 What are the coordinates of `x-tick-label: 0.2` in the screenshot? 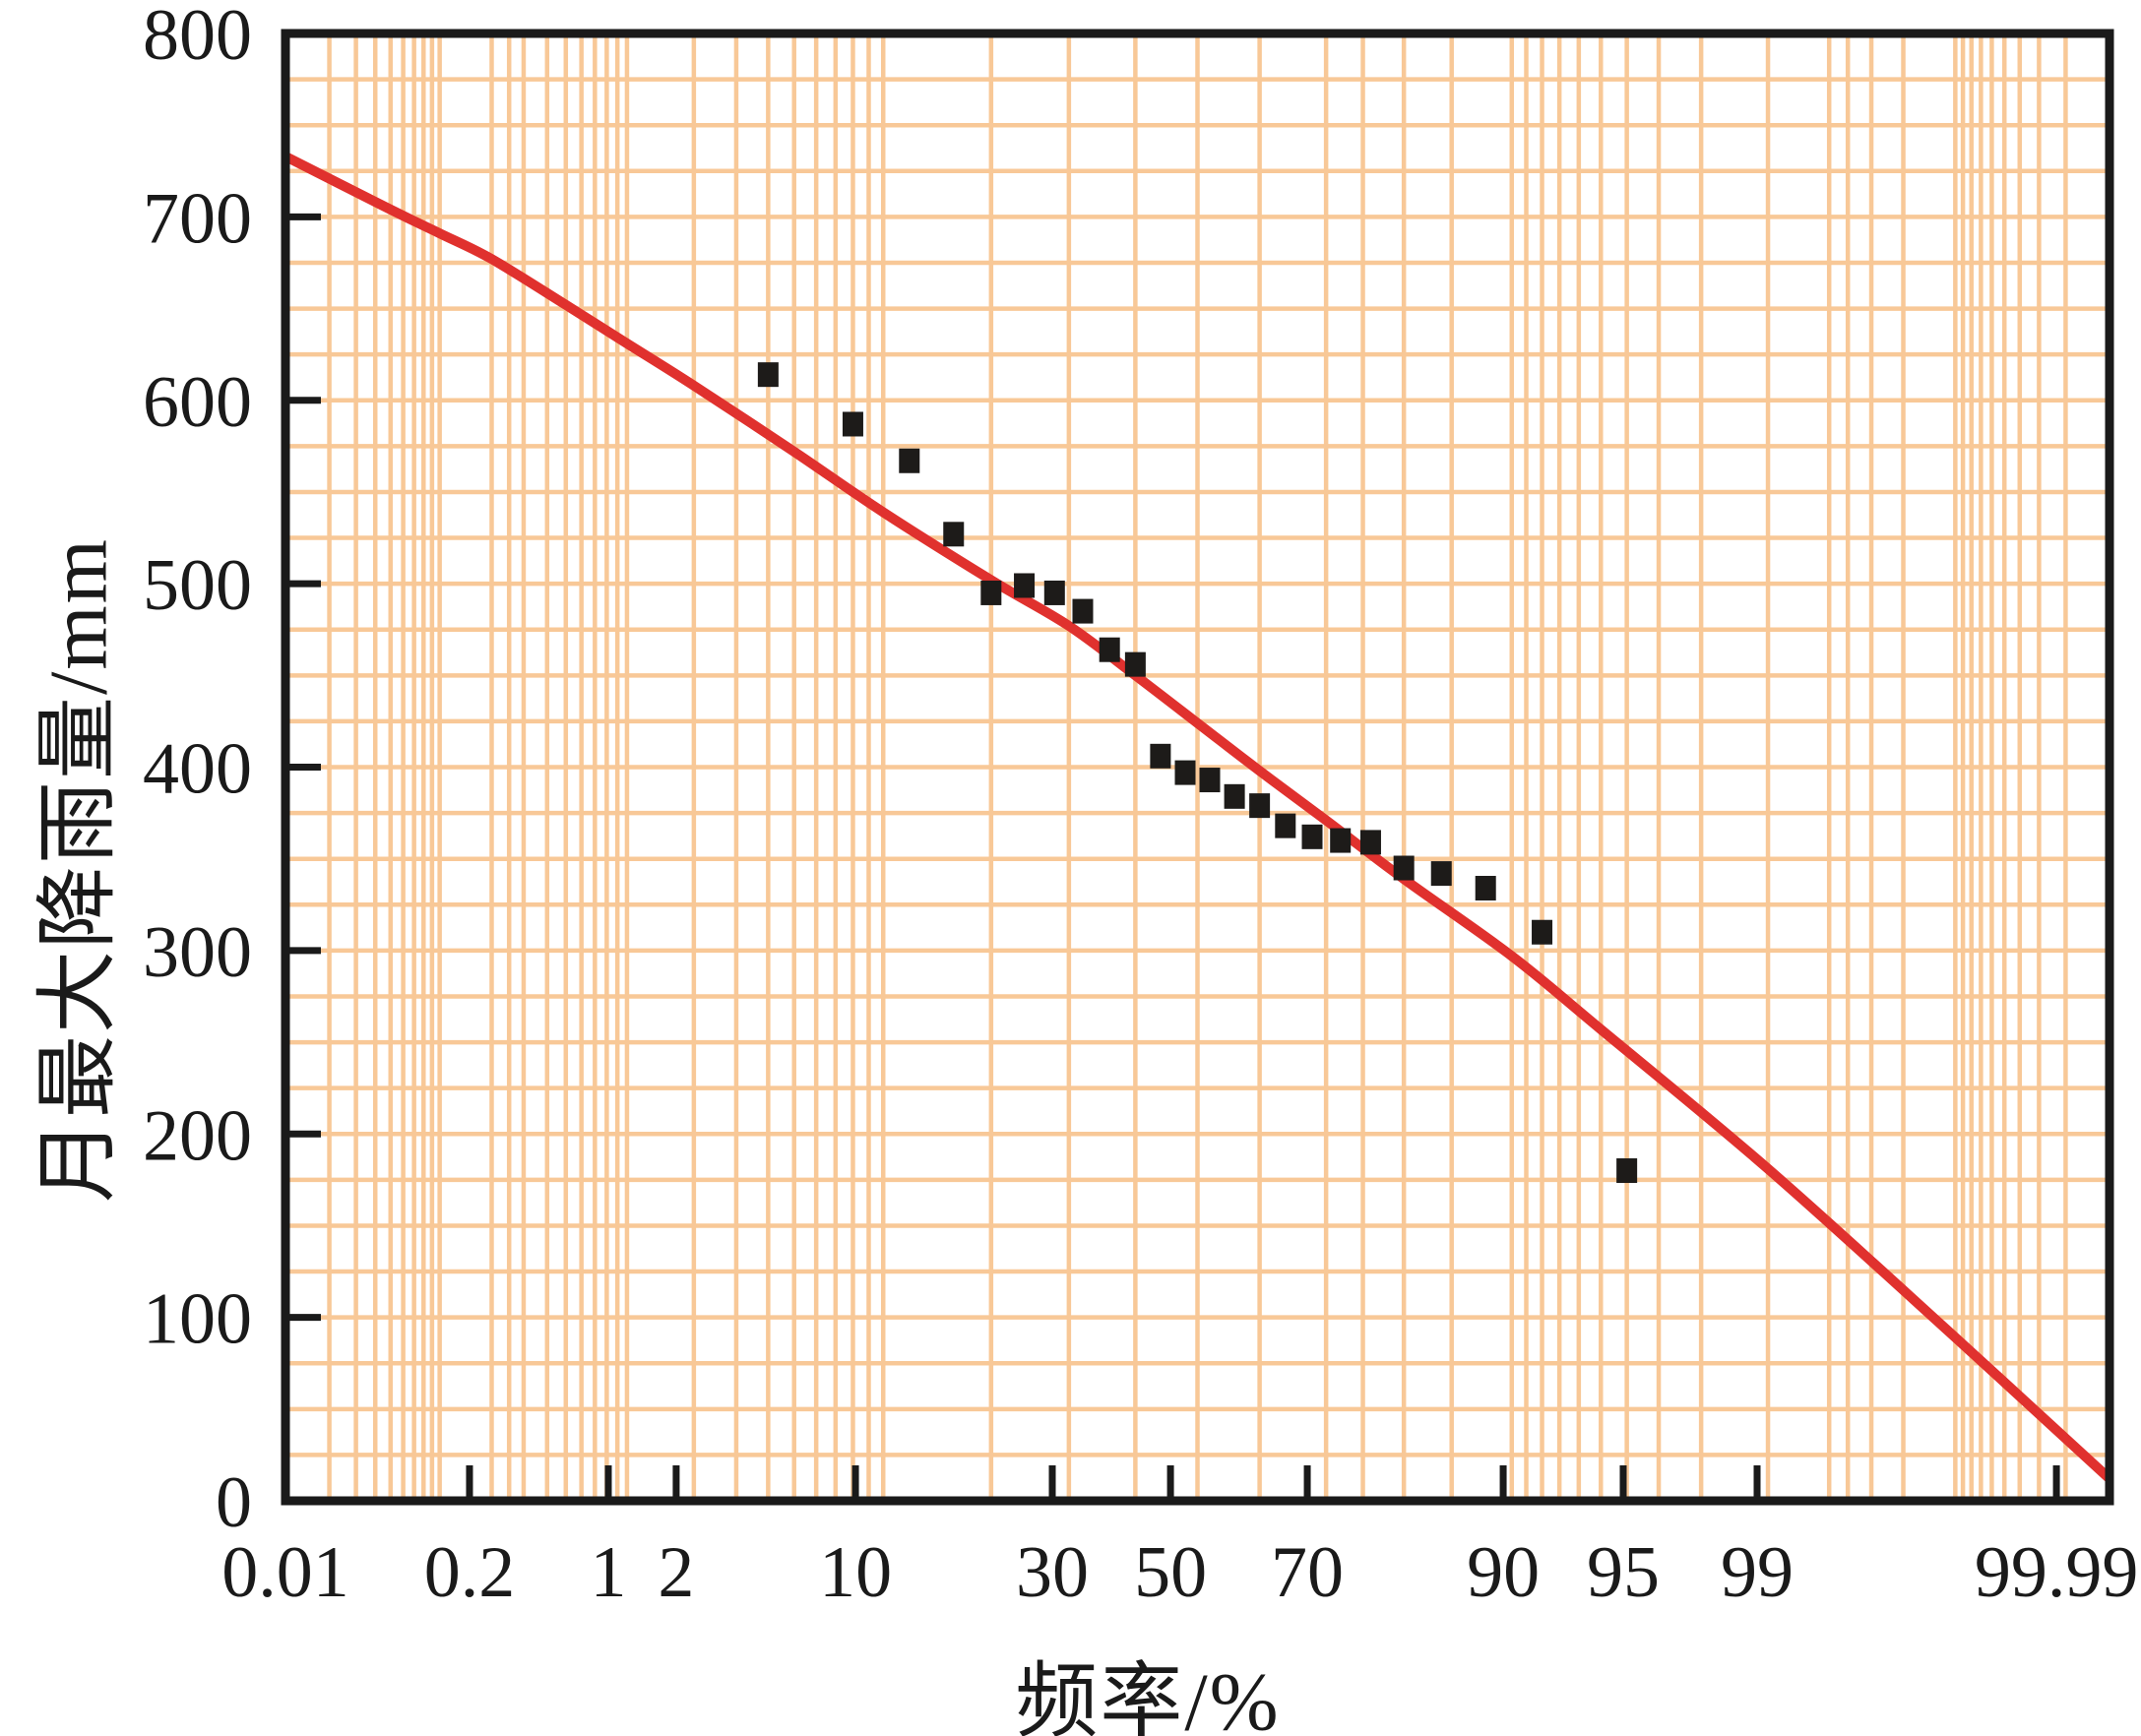 It's located at (470, 1572).